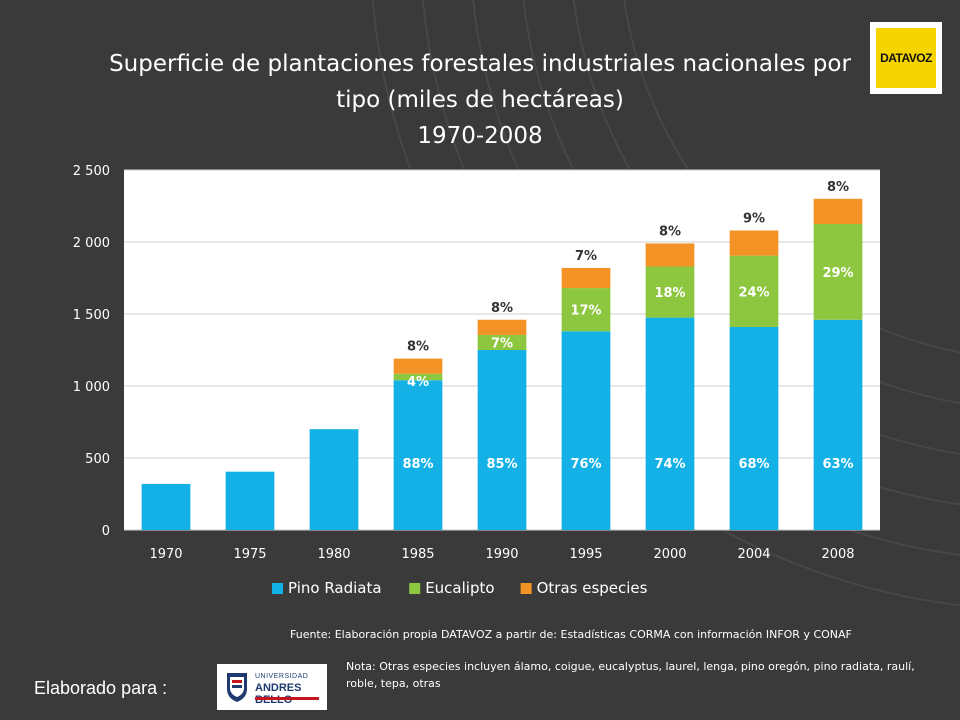 The image size is (960, 720). Describe the element at coordinates (287, 698) in the screenshot. I see `university-underline` at that location.